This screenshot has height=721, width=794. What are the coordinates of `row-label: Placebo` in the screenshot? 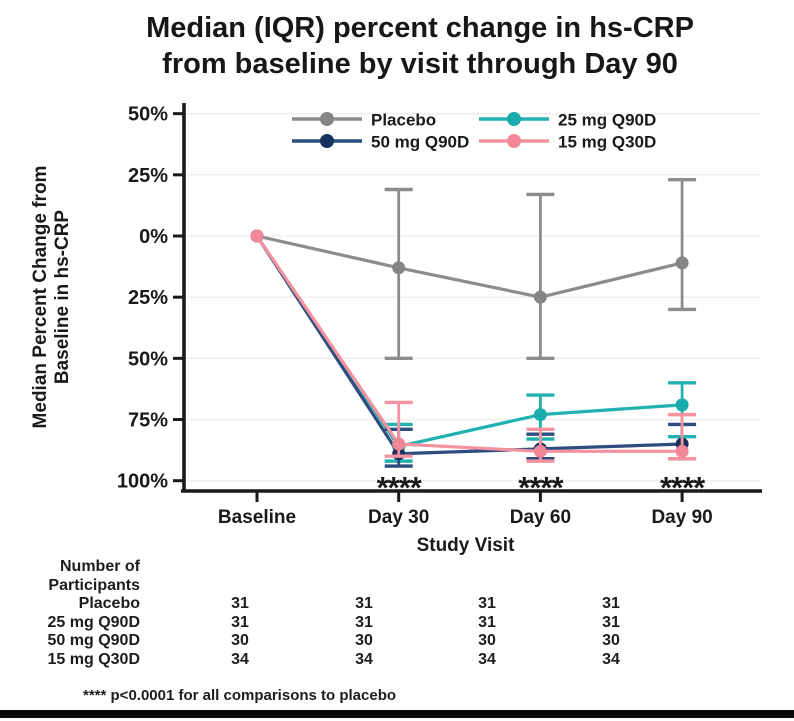 It's located at (109, 603).